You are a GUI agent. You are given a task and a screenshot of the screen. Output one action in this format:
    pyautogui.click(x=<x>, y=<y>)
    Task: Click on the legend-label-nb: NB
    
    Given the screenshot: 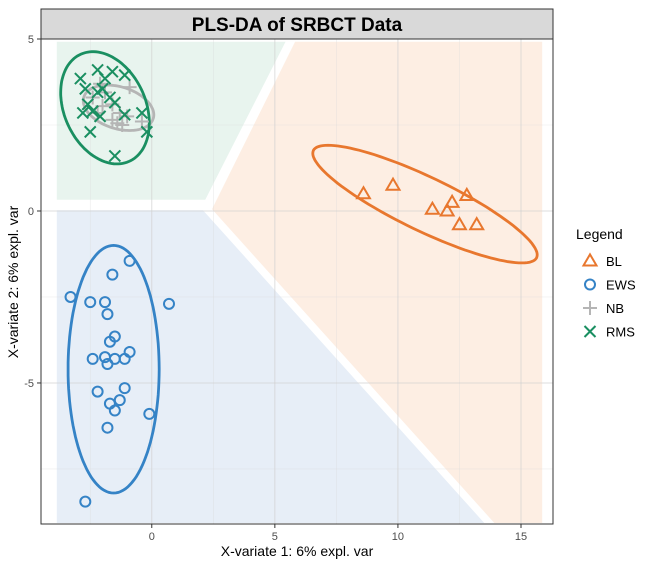 What is the action you would take?
    pyautogui.click(x=615, y=308)
    